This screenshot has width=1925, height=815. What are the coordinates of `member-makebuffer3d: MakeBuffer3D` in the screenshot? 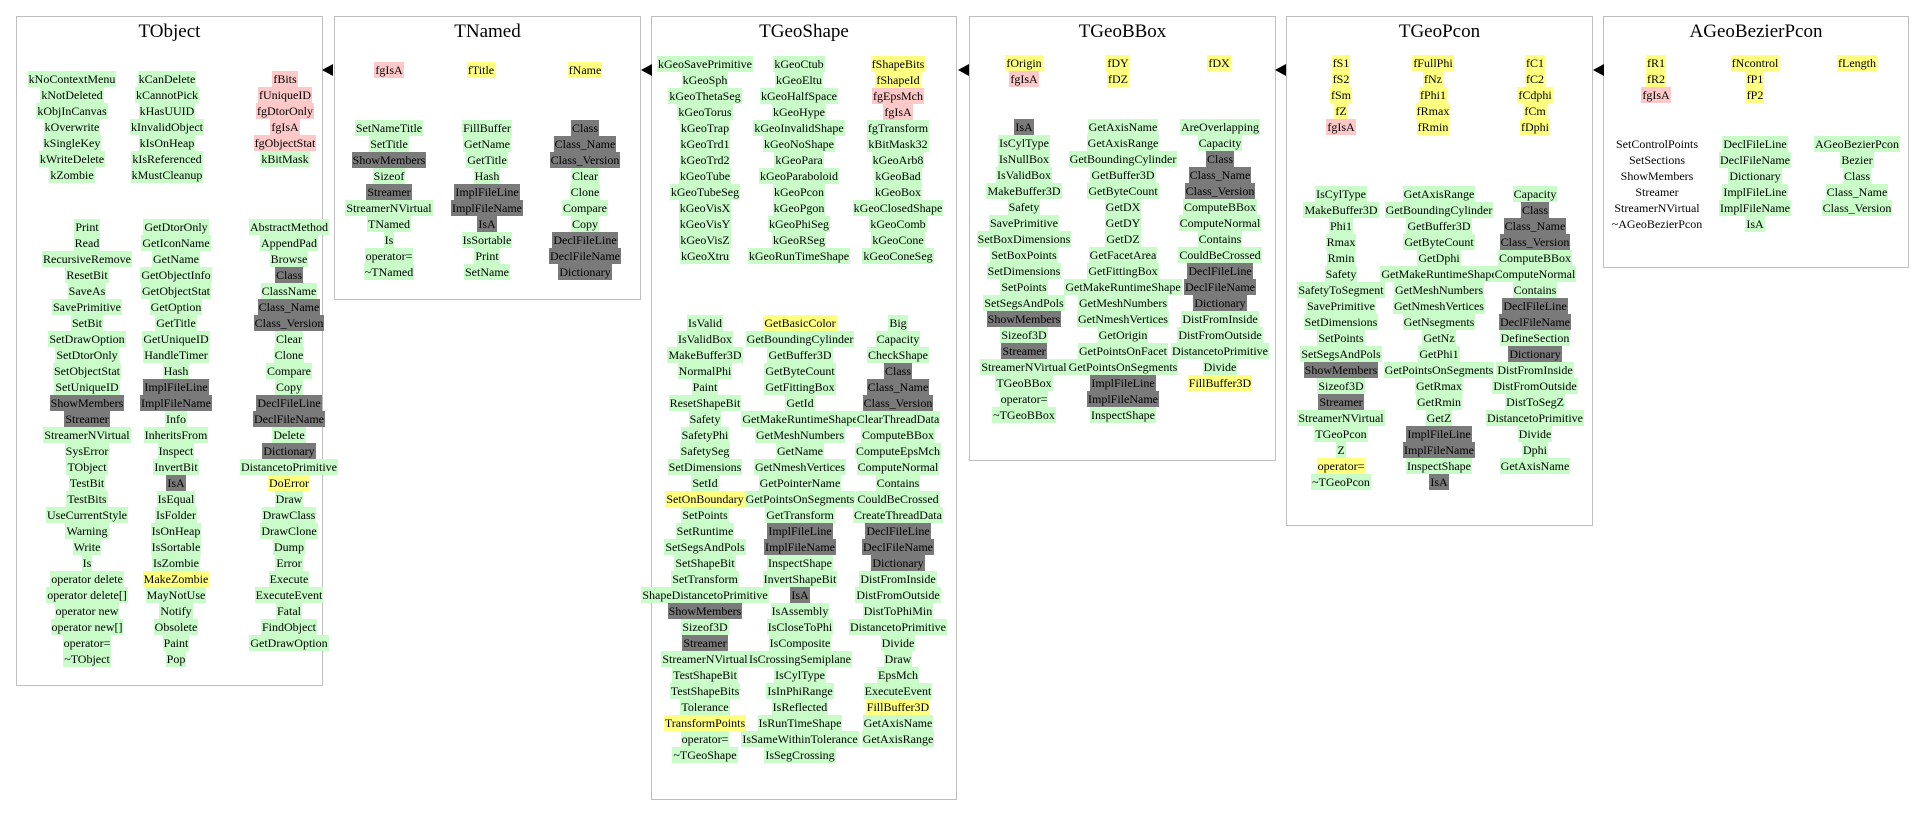 It's located at (1024, 191).